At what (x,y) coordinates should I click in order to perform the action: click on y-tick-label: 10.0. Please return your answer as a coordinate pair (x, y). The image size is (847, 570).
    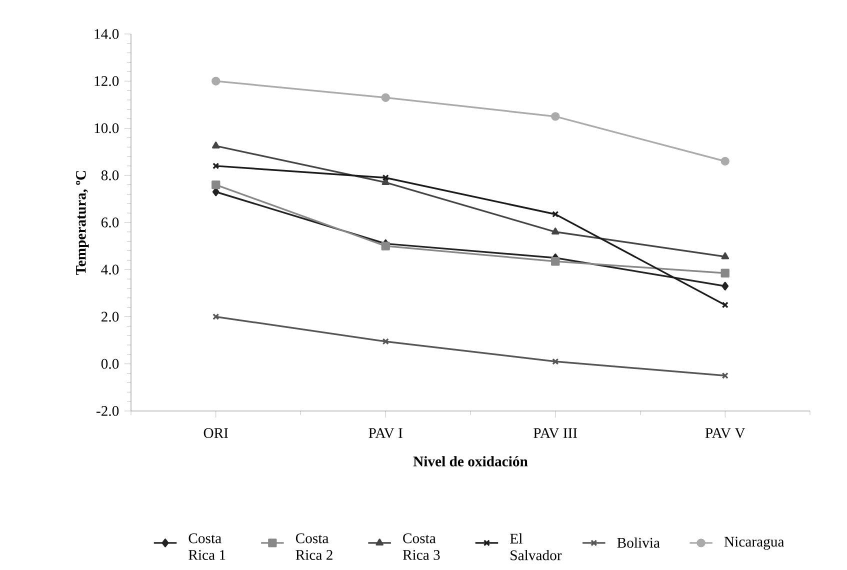
    Looking at the image, I should click on (106, 128).